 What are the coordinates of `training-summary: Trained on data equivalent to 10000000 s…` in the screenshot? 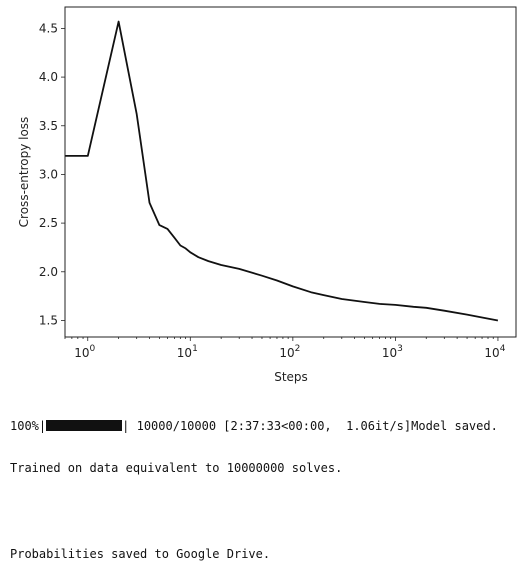 It's located at (176, 468).